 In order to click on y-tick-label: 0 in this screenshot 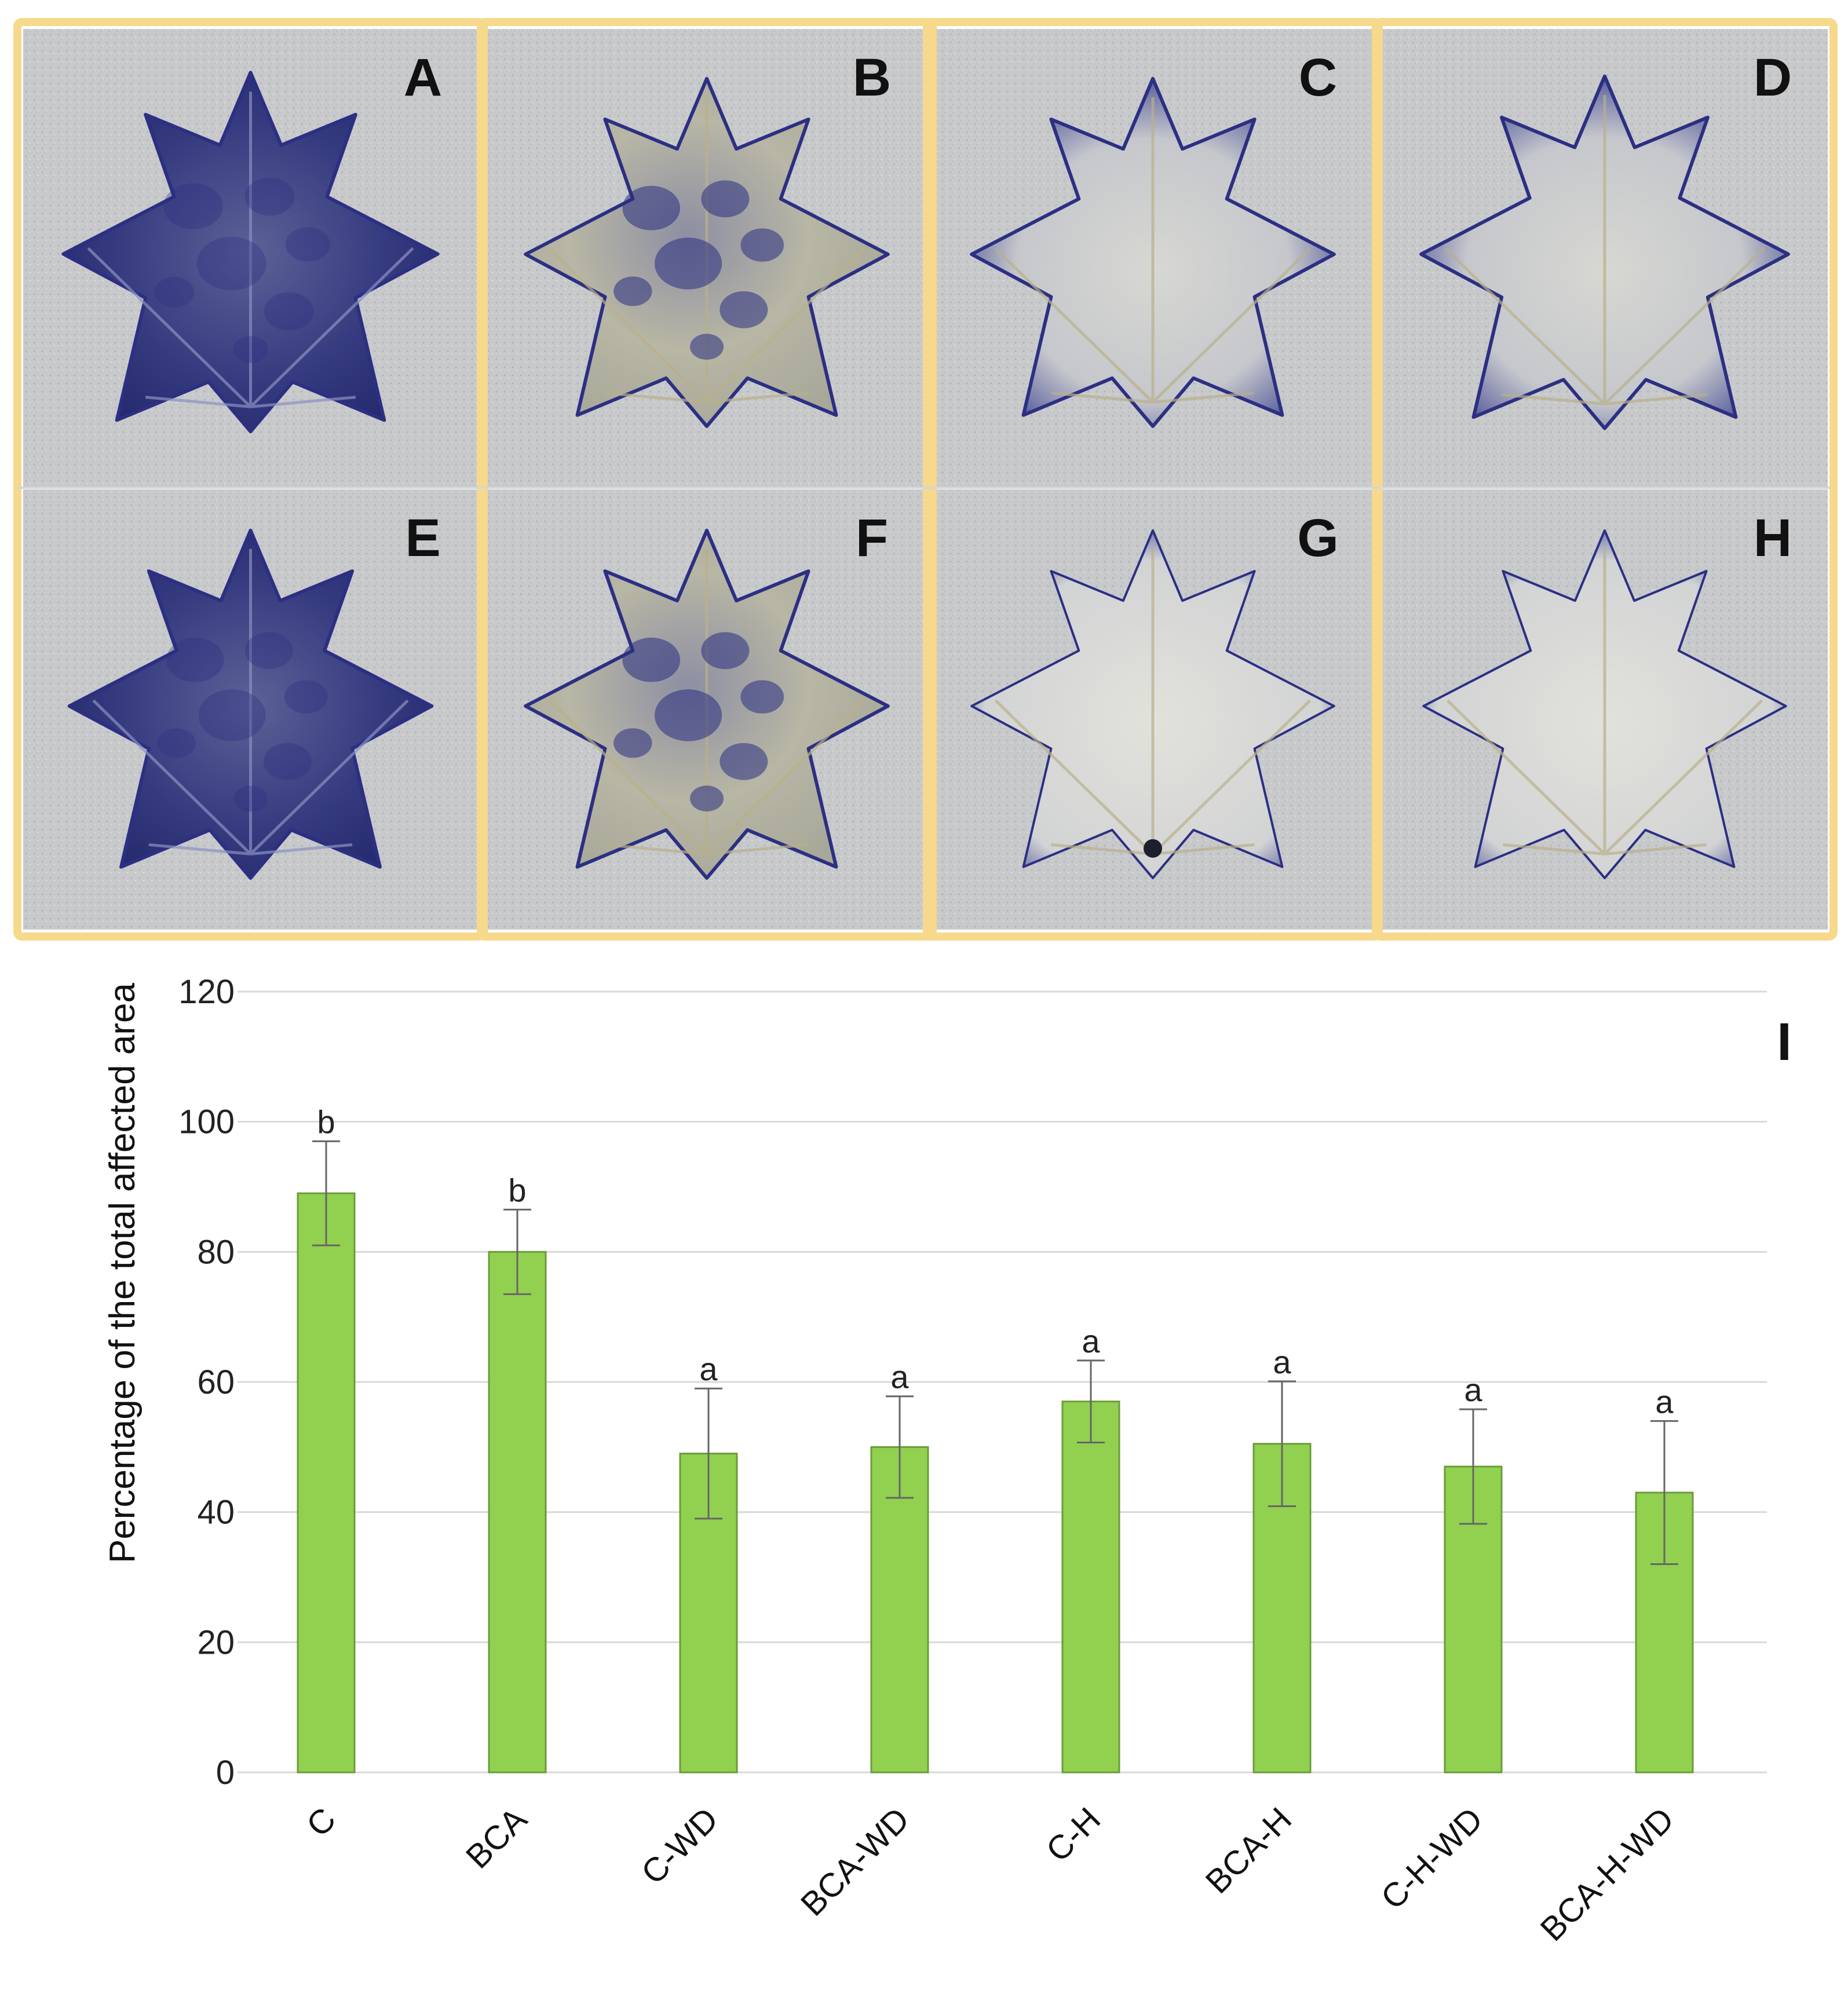, I will do `click(226, 1772)`.